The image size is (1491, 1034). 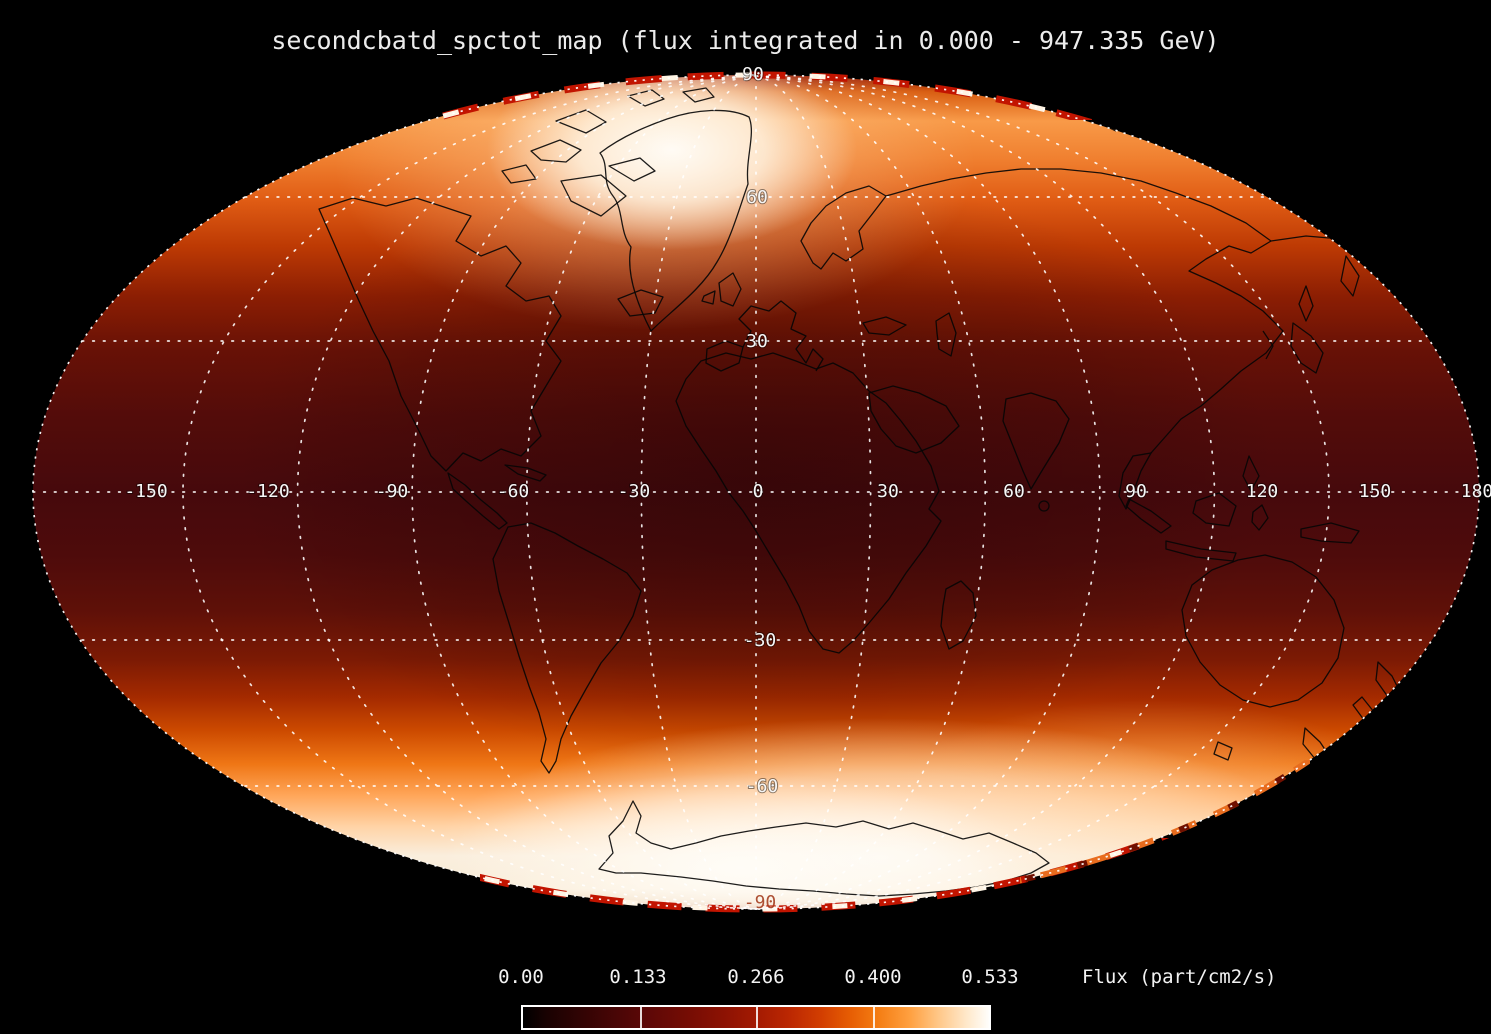 What do you see at coordinates (762, 786) in the screenshot?
I see `lat-label-60s: -60` at bounding box center [762, 786].